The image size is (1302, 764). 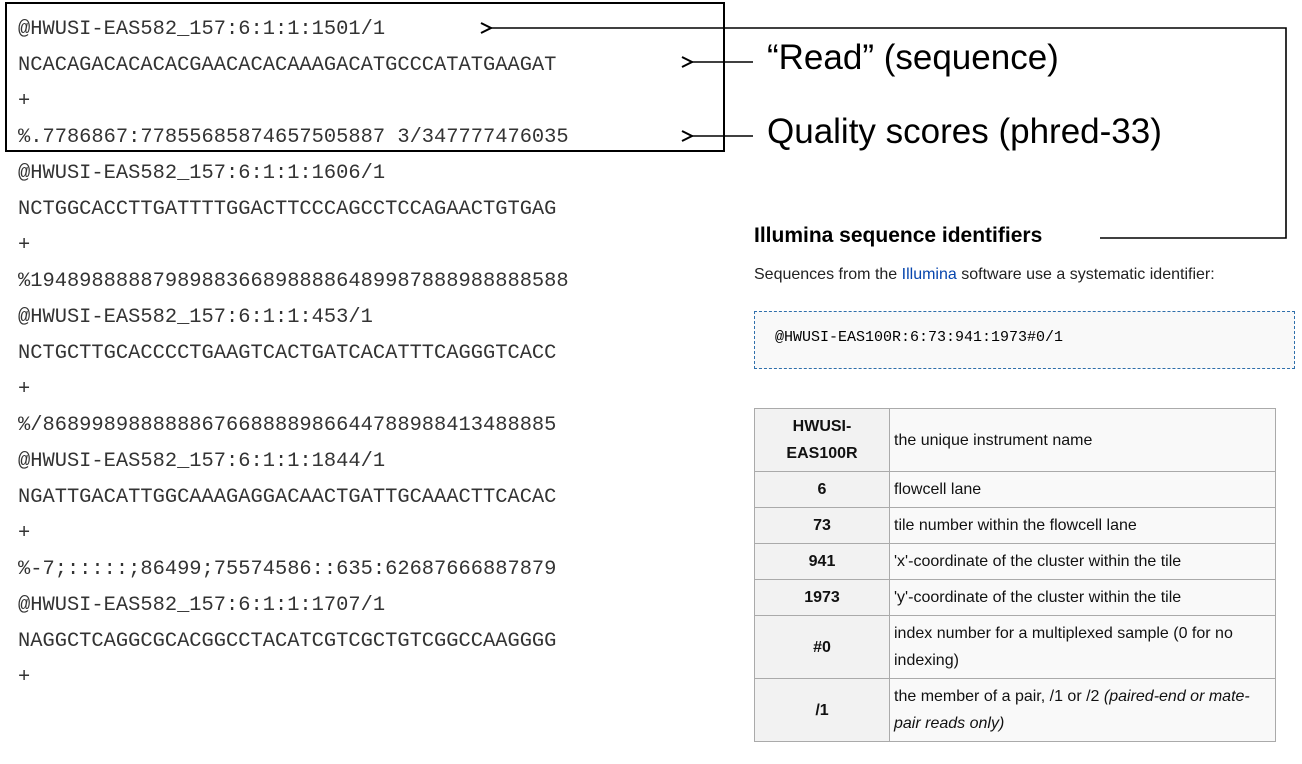 I want to click on identifier-field-description: tile number within the flowcell lane, so click(x=1082, y=525).